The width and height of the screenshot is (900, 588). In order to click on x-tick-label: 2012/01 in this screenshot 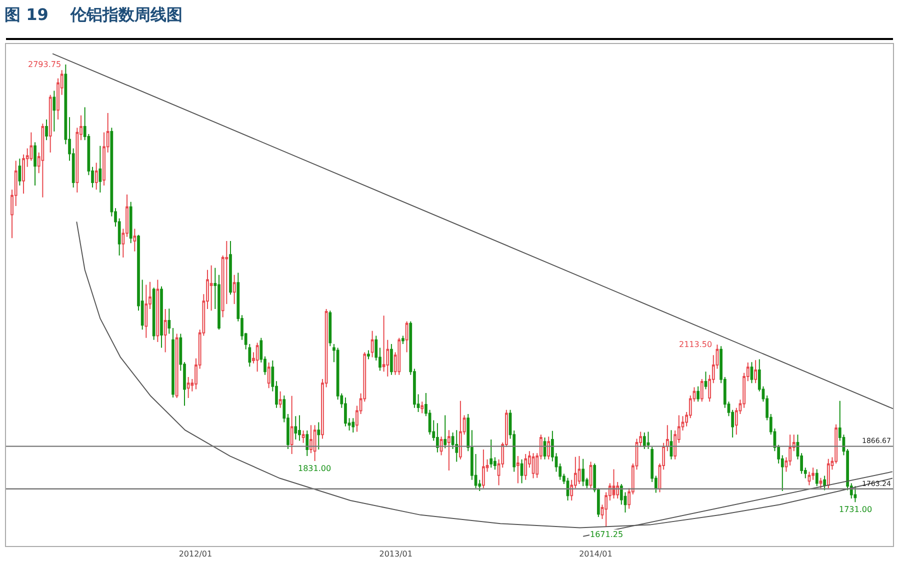, I will do `click(195, 554)`.